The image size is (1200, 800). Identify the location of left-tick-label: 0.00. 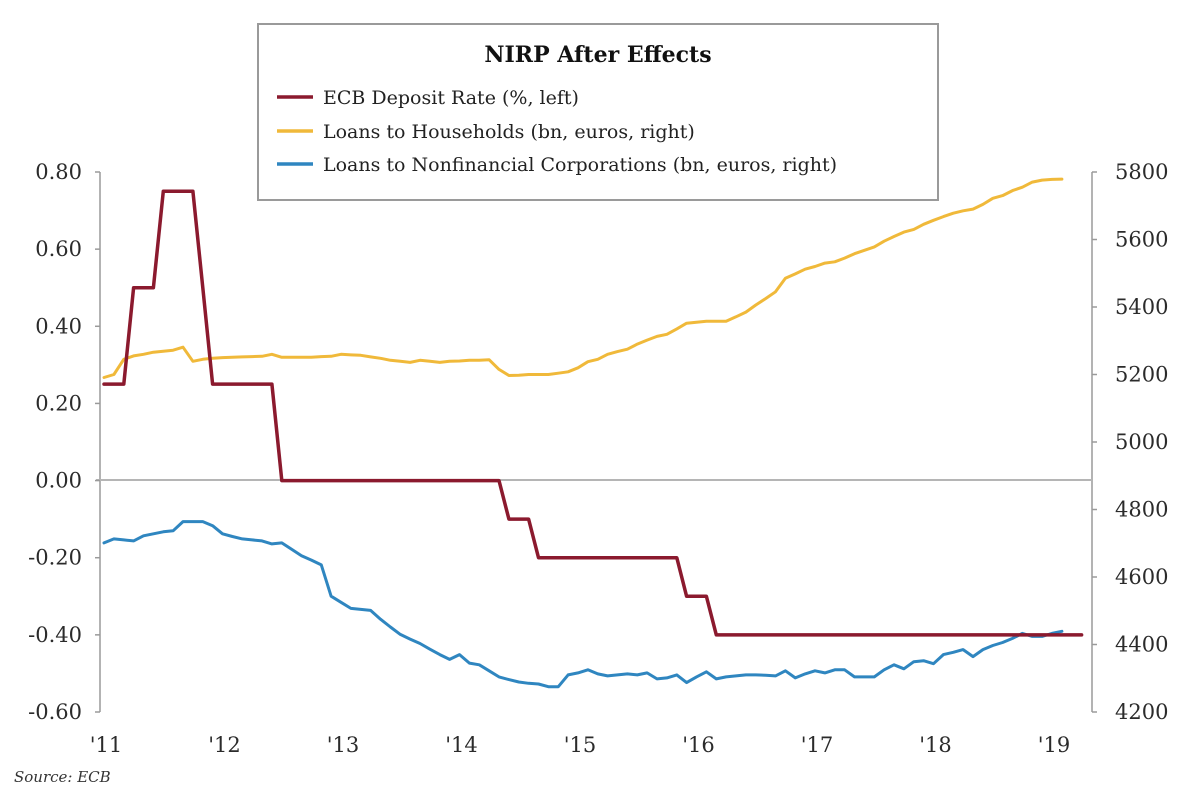
(58, 481).